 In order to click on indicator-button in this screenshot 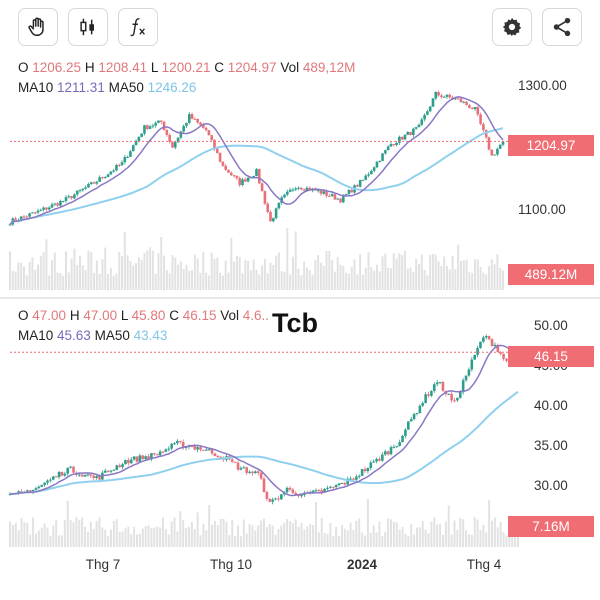, I will do `click(138, 27)`.